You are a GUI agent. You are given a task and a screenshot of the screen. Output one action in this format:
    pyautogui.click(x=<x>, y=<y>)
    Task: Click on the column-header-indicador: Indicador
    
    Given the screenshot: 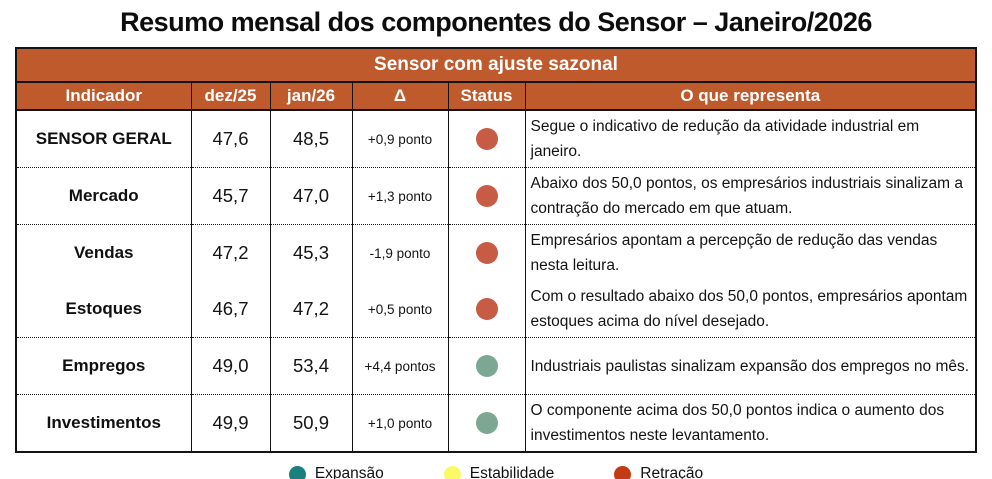 What is the action you would take?
    pyautogui.click(x=103, y=96)
    